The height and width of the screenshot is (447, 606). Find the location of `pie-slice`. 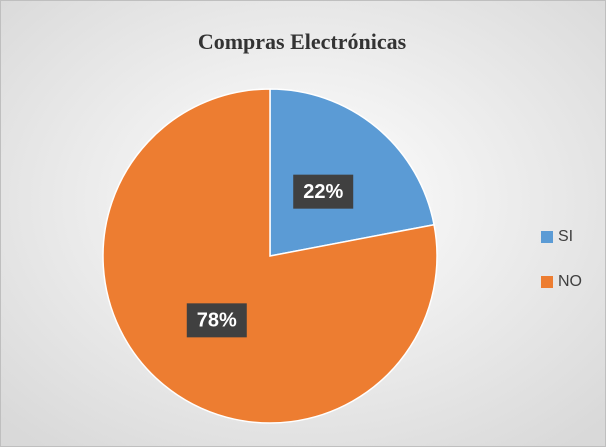

pie-slice is located at coordinates (352, 172).